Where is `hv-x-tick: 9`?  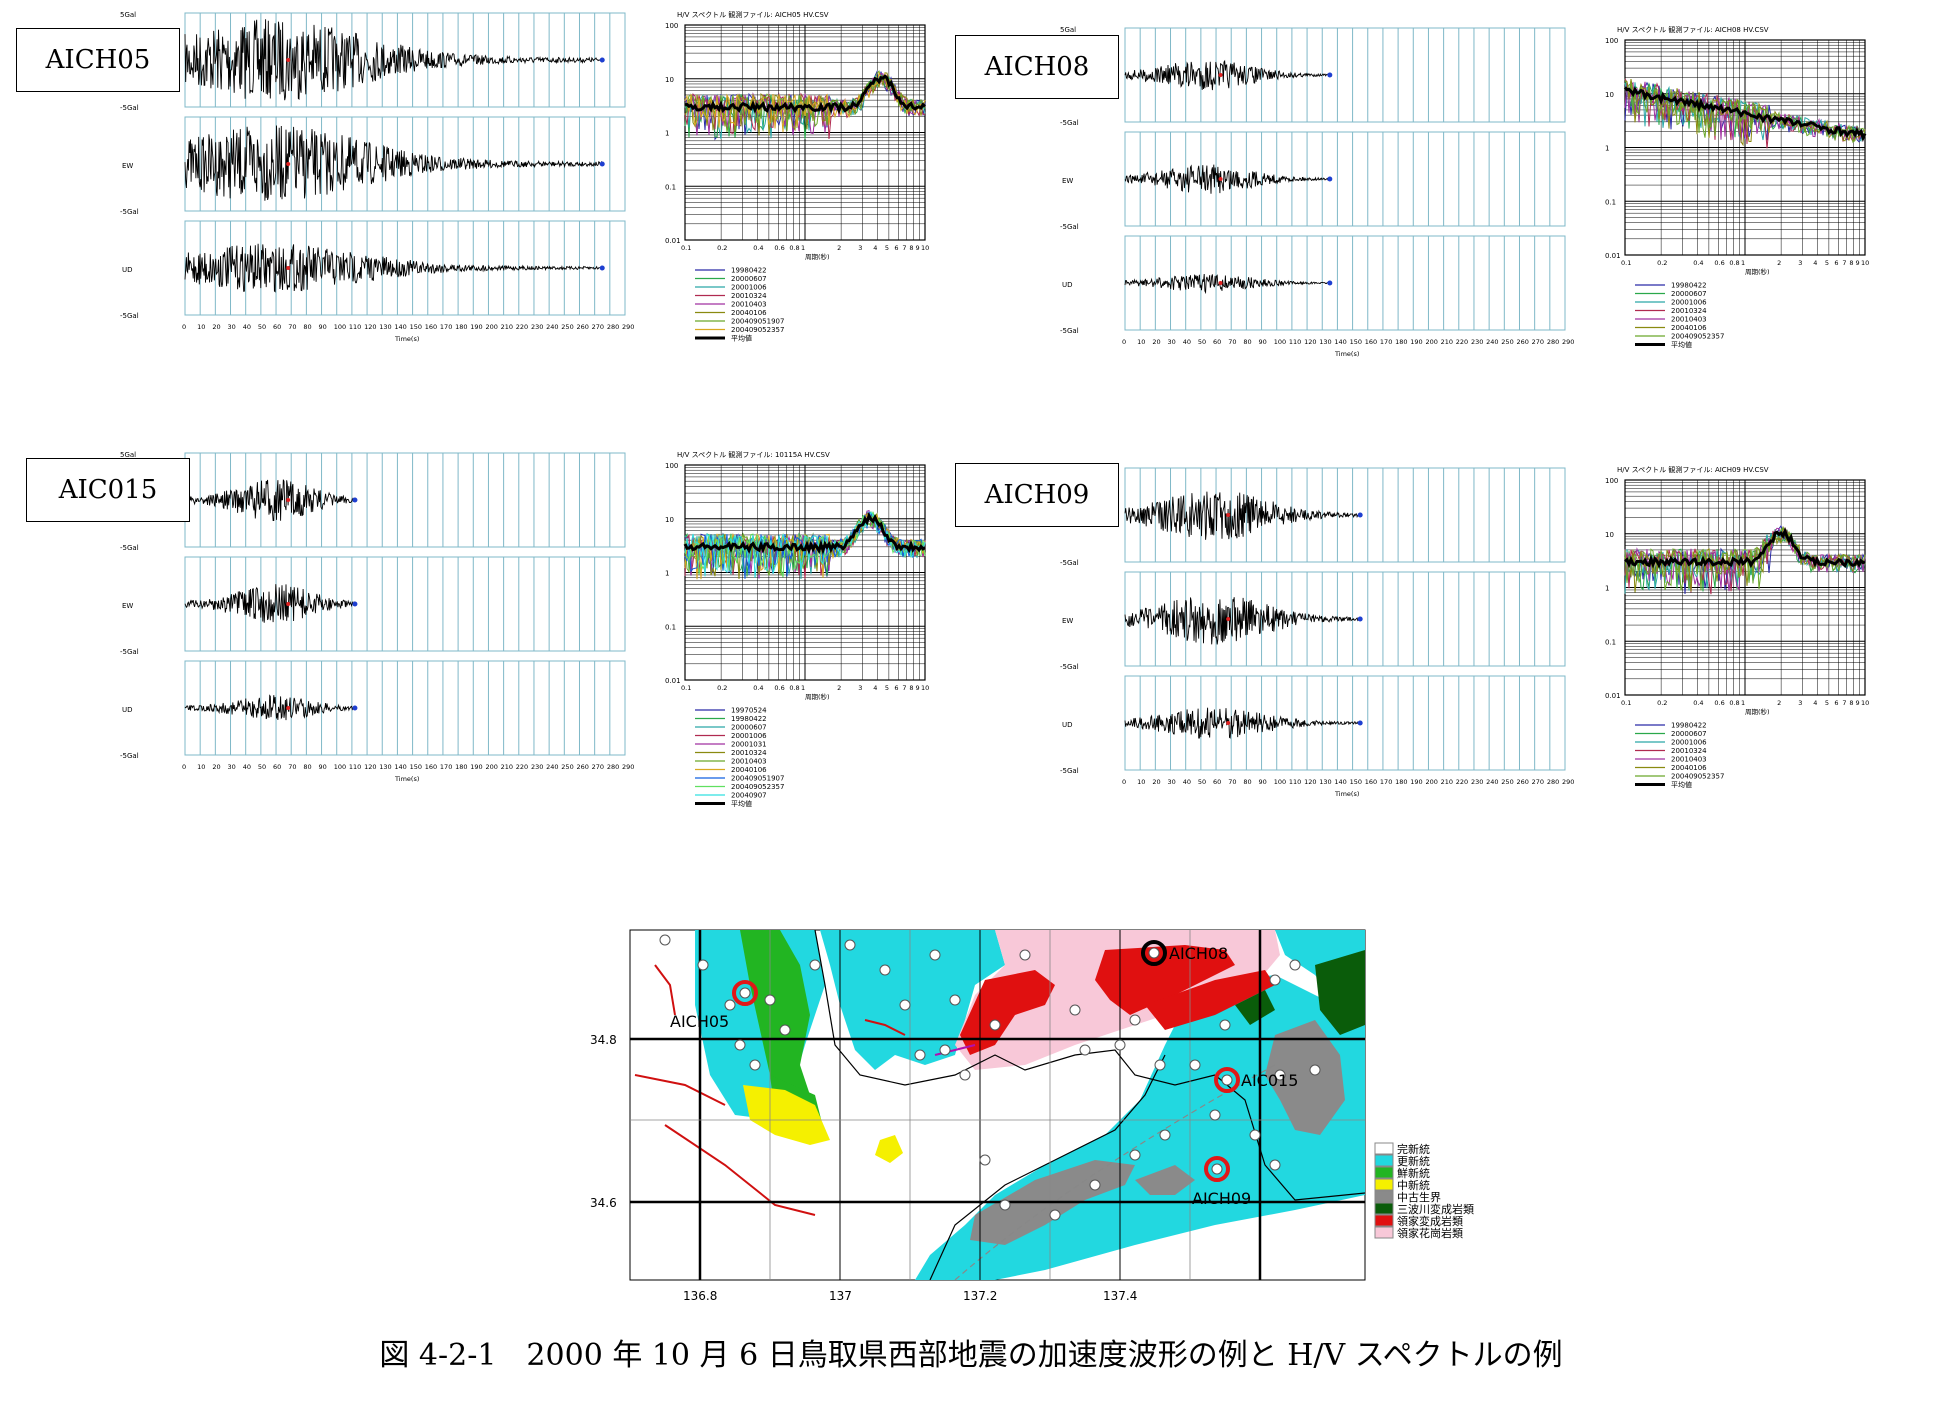
hv-x-tick: 9 is located at coordinates (918, 688).